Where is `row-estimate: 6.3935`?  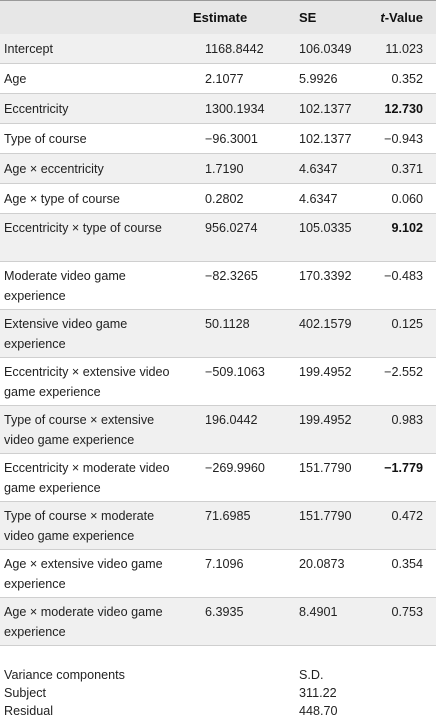 row-estimate: 6.3935 is located at coordinates (224, 612).